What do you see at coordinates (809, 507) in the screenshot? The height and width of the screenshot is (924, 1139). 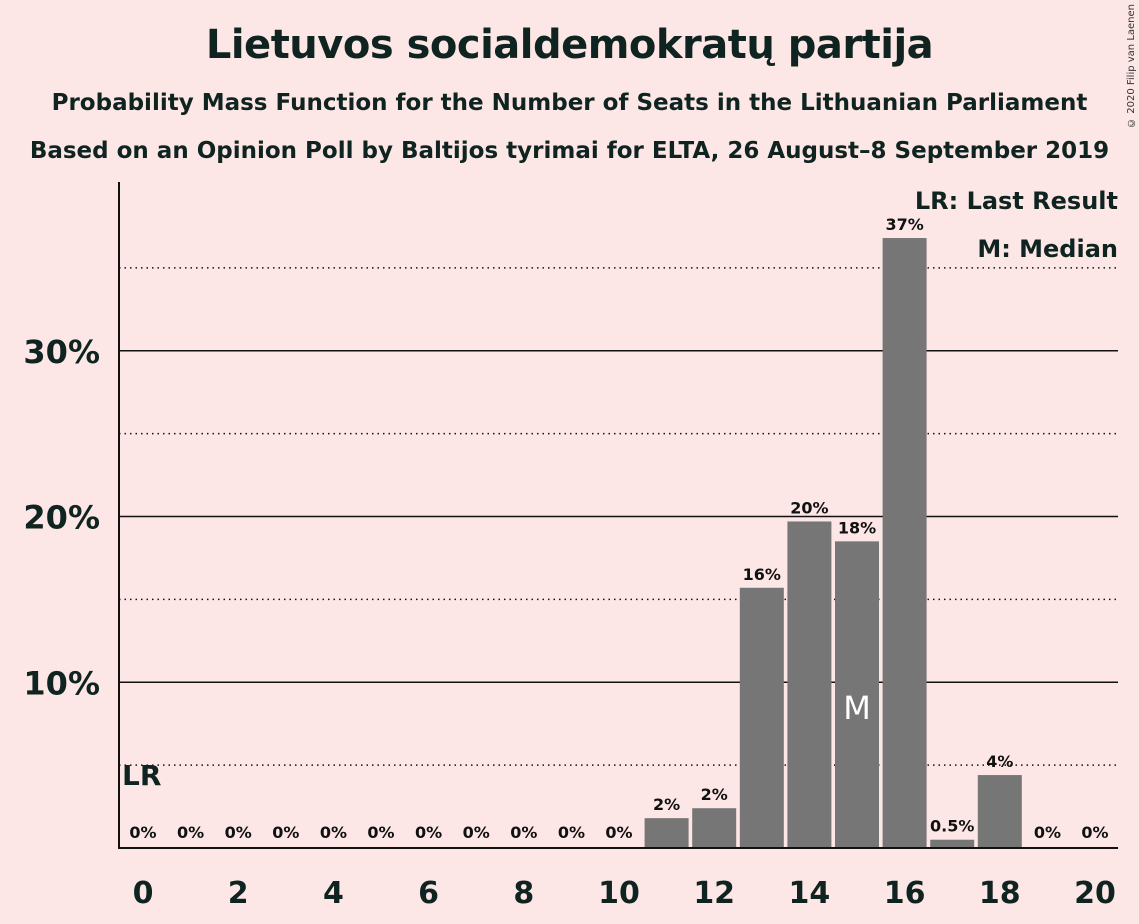 I see `bar-value-label: 20%` at bounding box center [809, 507].